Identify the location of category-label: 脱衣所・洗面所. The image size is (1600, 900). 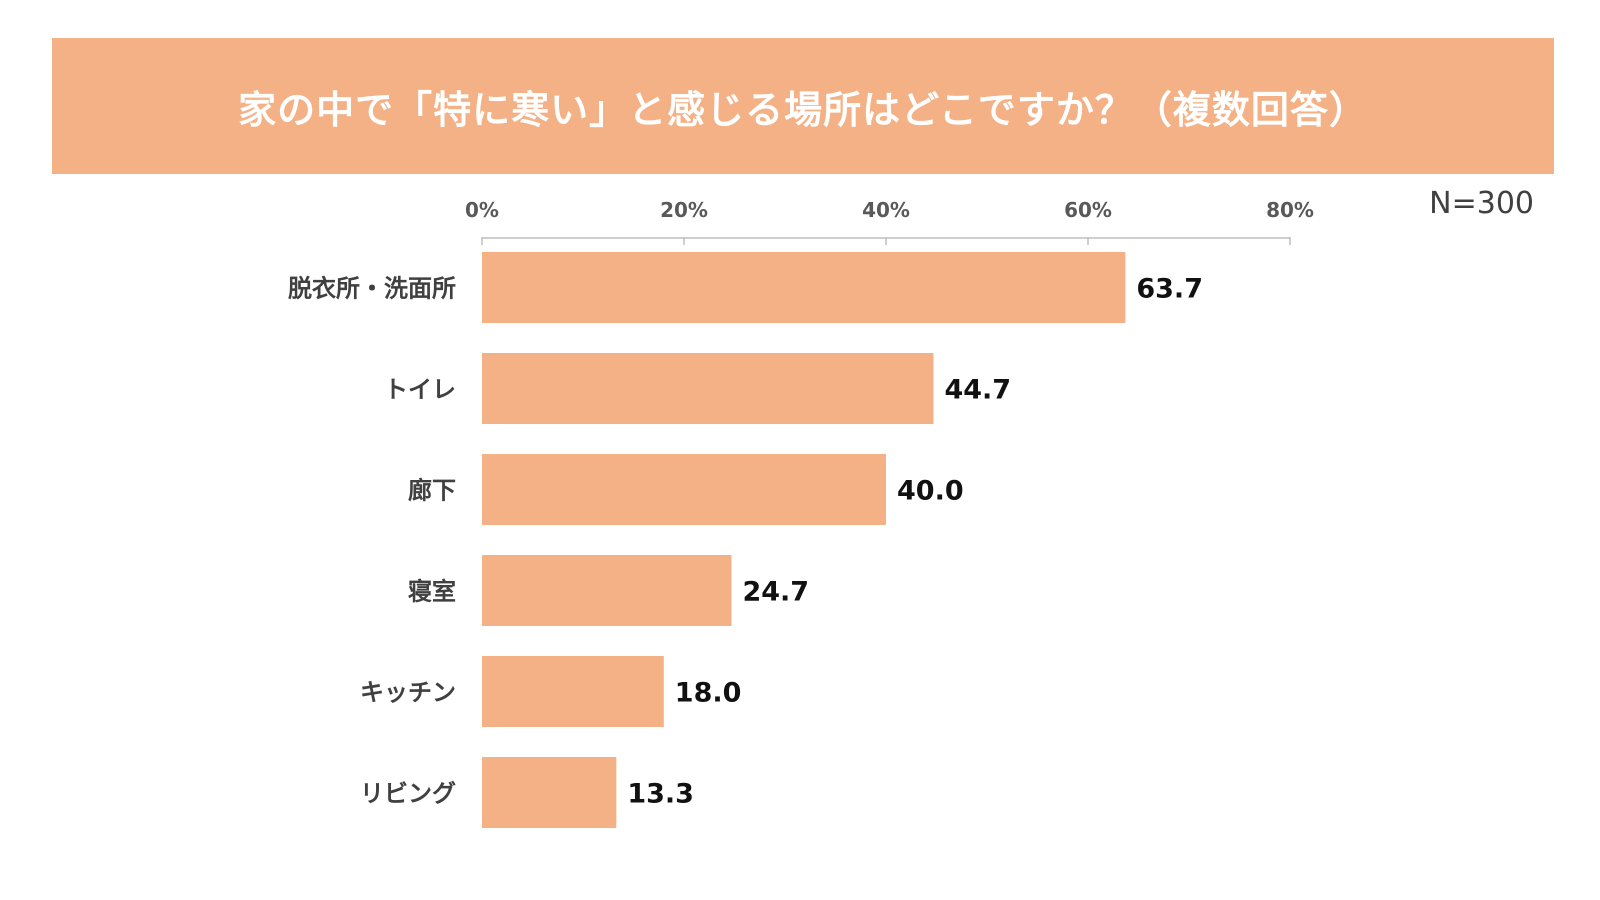
(372, 289).